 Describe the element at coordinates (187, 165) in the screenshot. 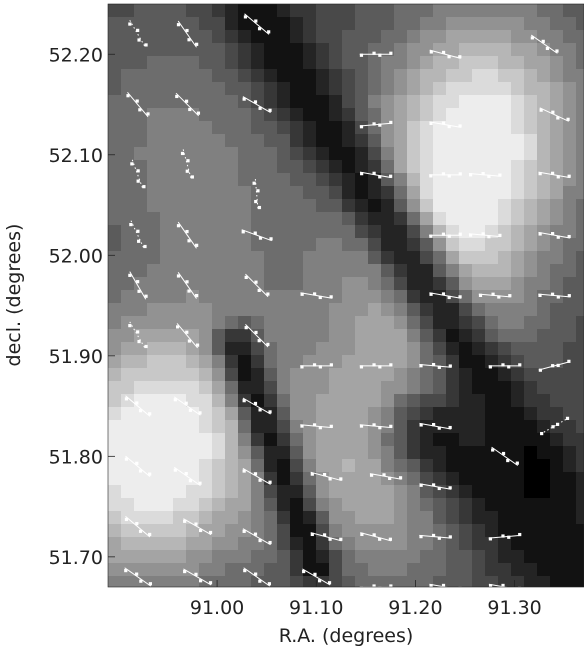

I see `polarization-vector` at that location.